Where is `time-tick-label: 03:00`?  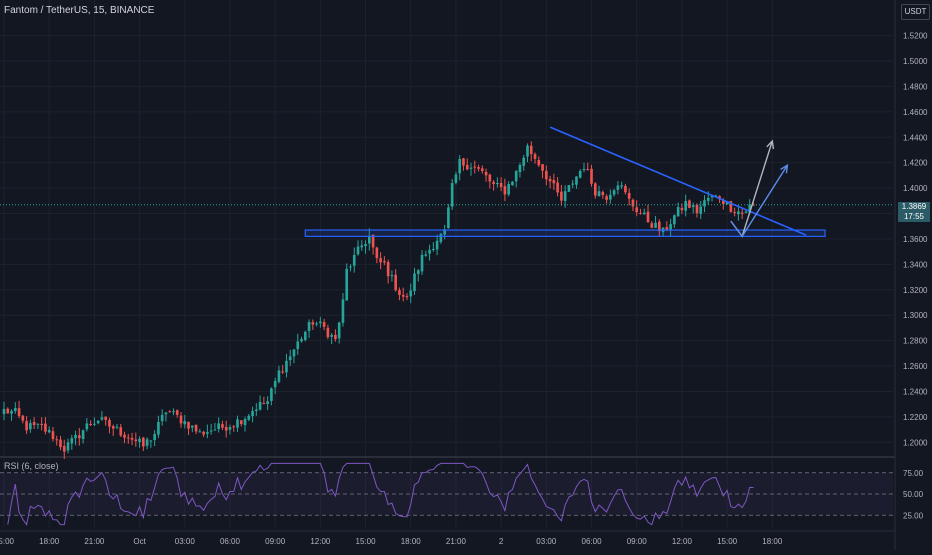
time-tick-label: 03:00 is located at coordinates (546, 541).